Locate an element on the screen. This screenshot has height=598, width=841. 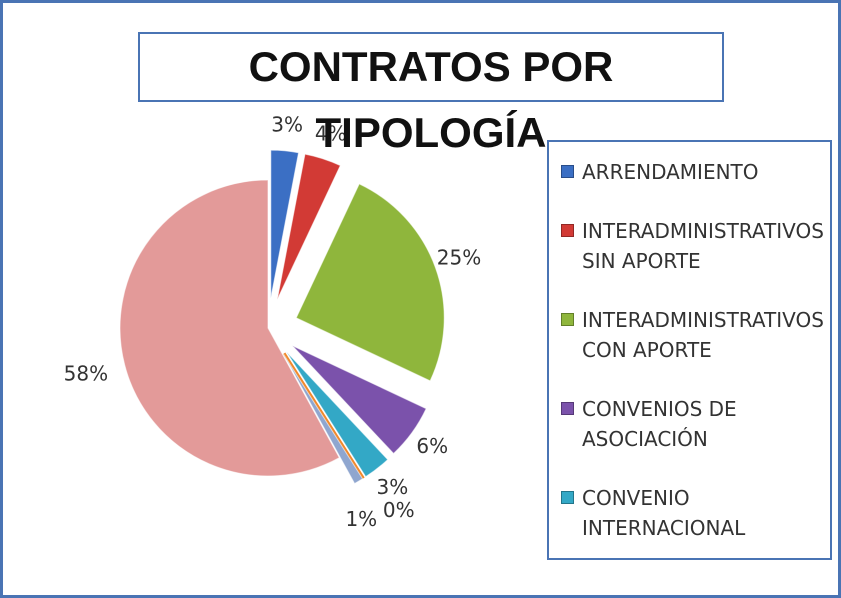
data-label: 0% is located at coordinates (399, 510).